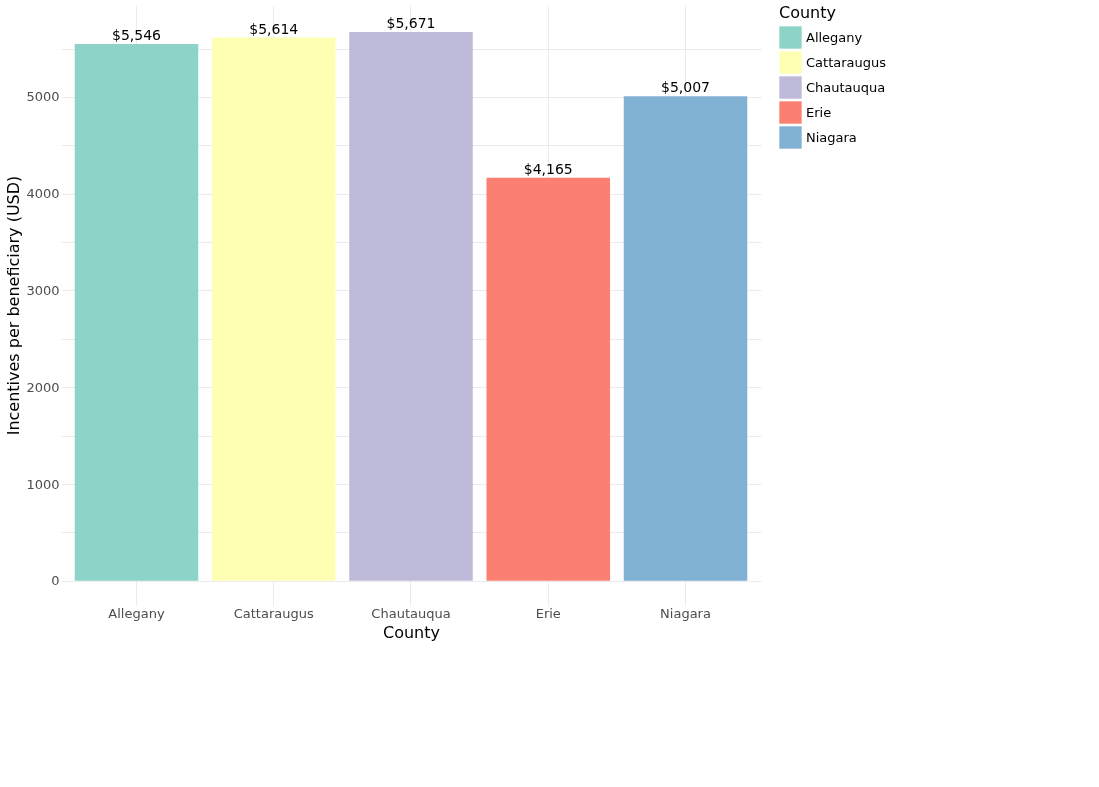  I want to click on x-tick-label: Allegany, so click(136, 613).